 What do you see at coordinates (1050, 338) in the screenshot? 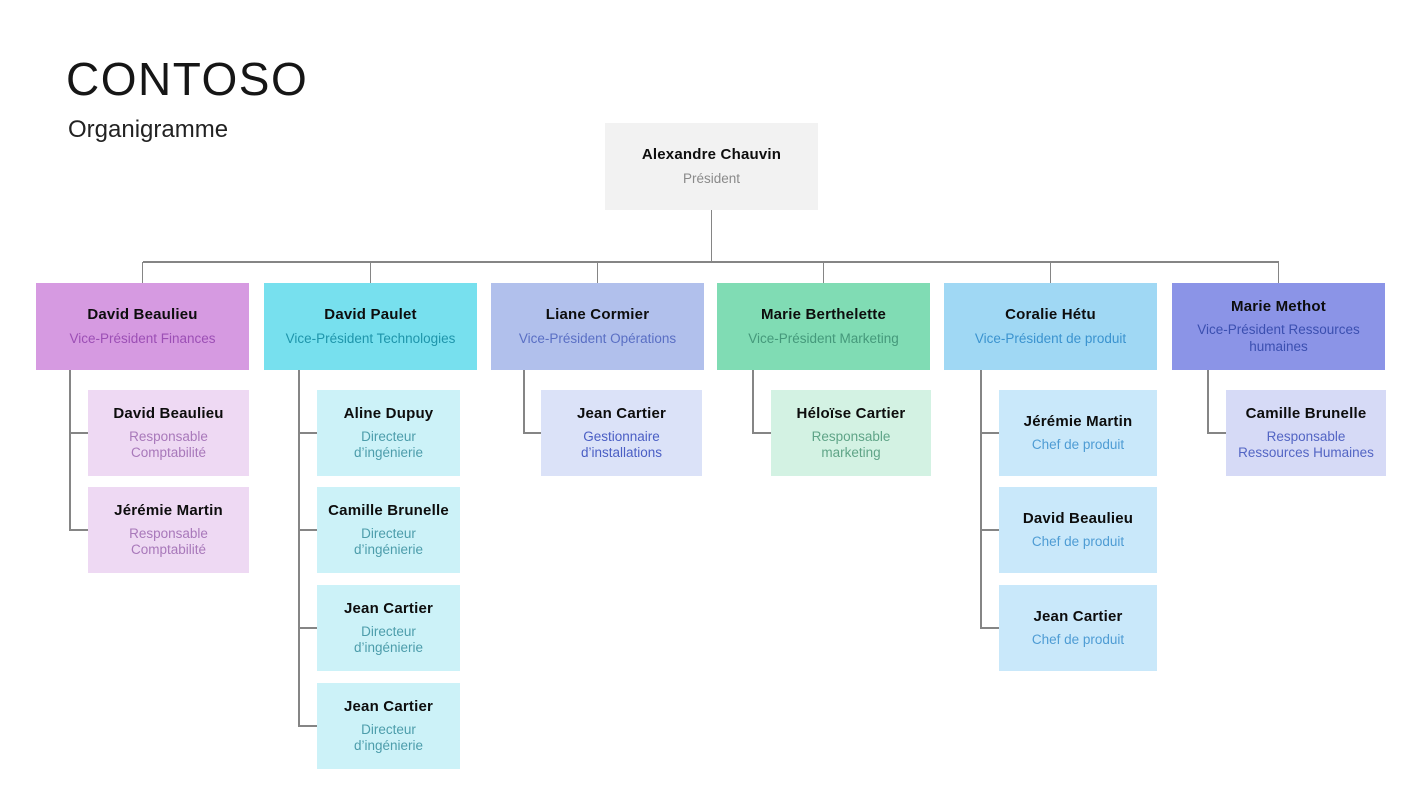
I see `employee-role: Vice-Président de produit` at bounding box center [1050, 338].